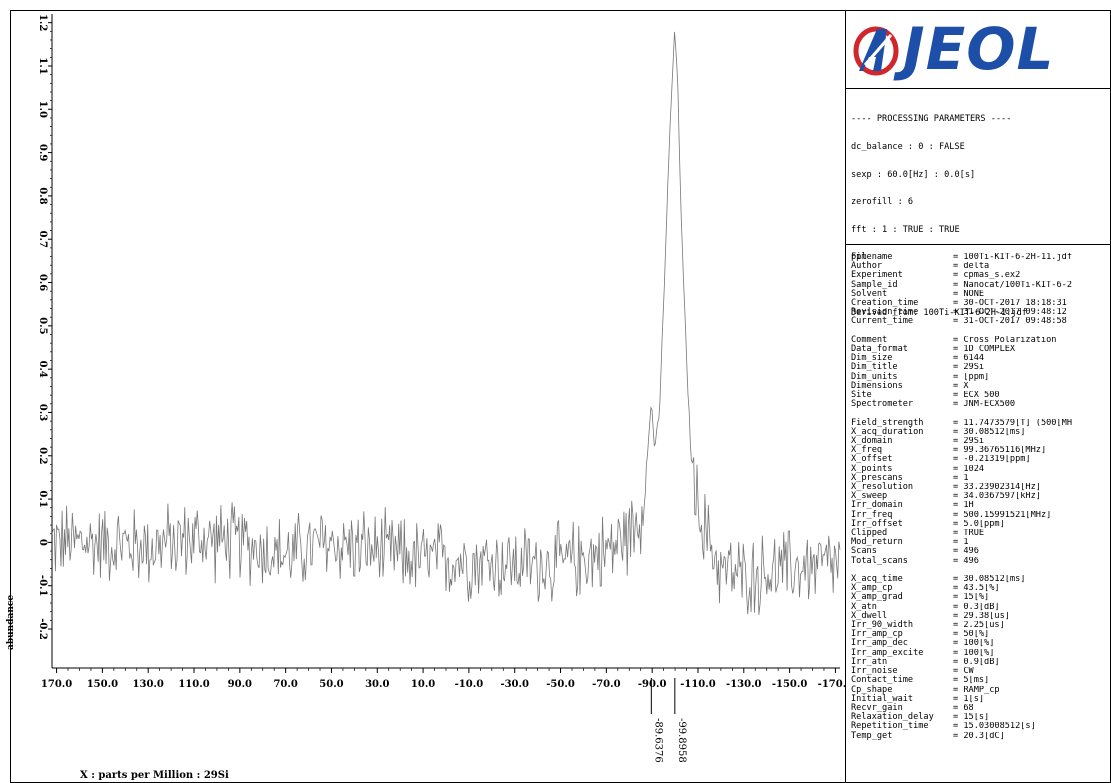  Describe the element at coordinates (877, 542) in the screenshot. I see `parameter-key: Mod_return` at that location.